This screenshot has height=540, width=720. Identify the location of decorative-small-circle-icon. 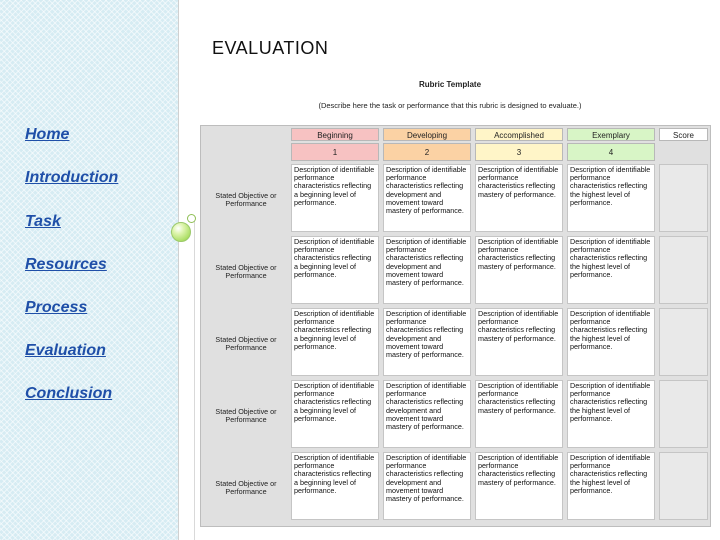
(191, 218).